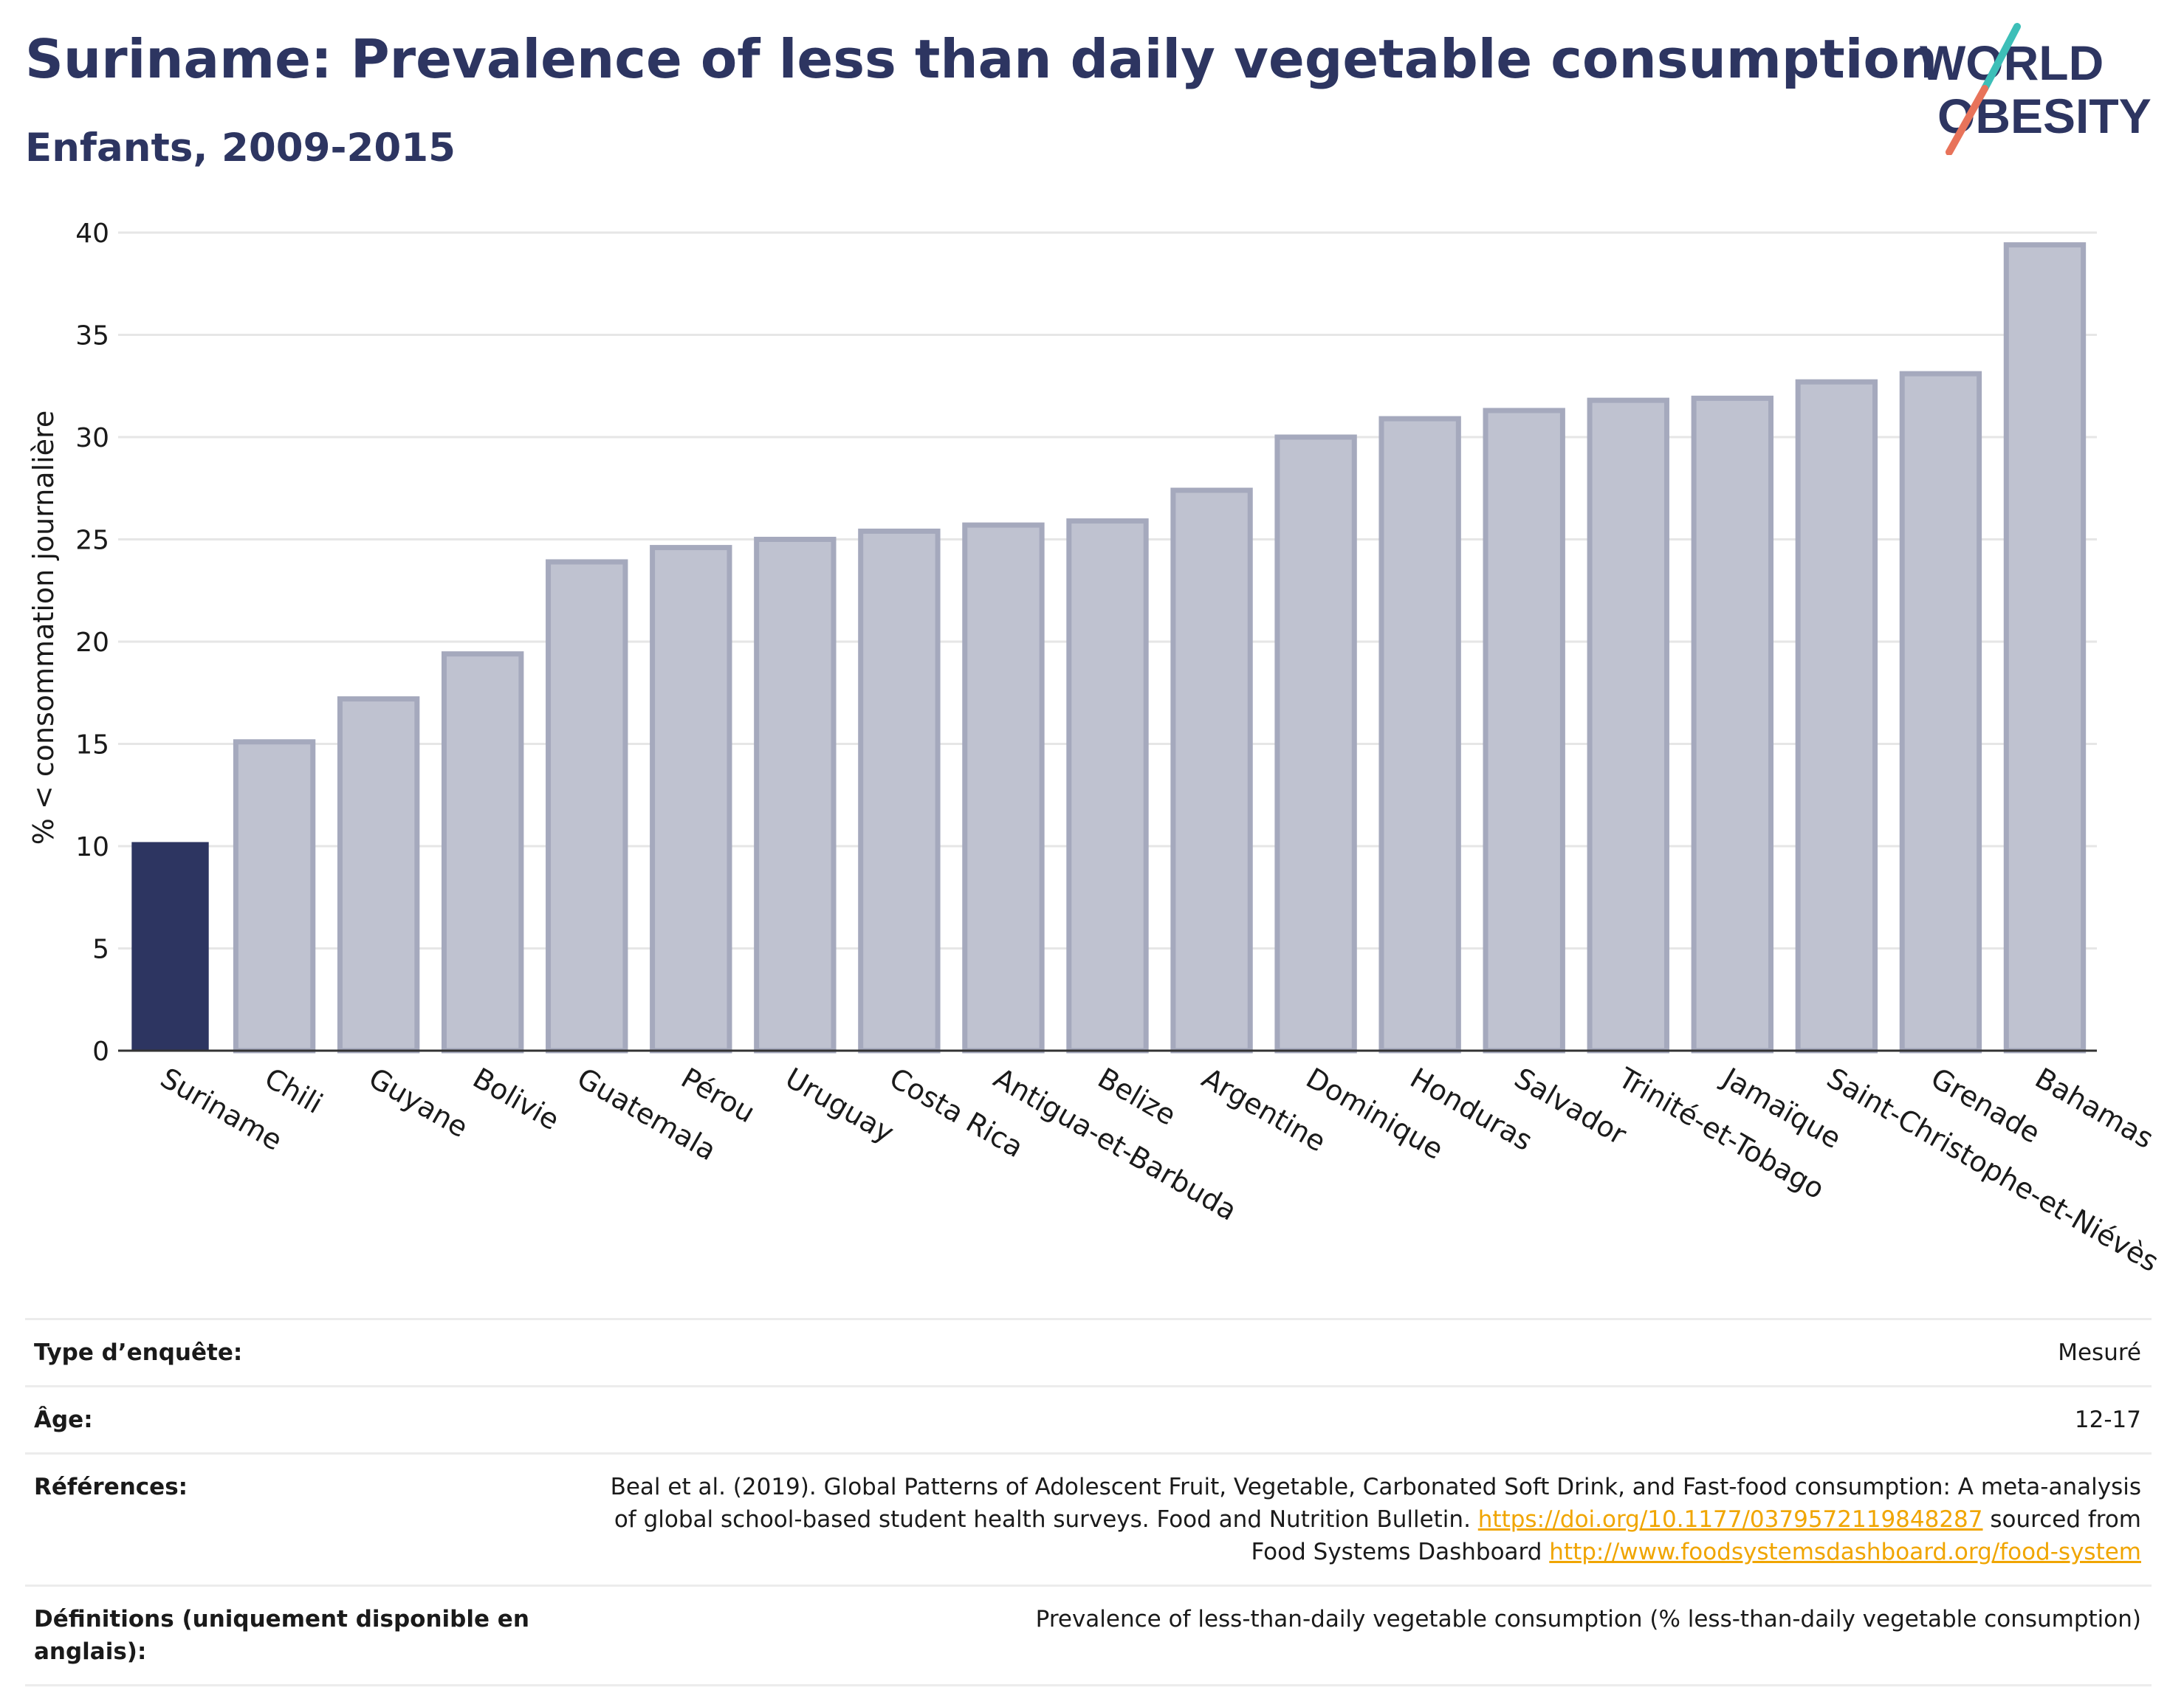 Image resolution: width=2184 pixels, height=1696 pixels. I want to click on bar-argentine, so click(1212, 770).